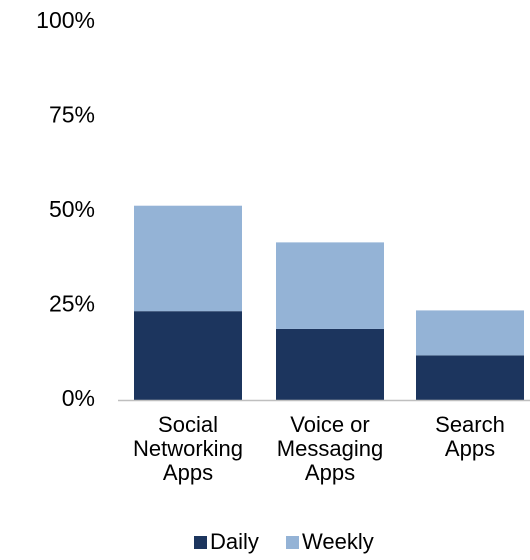  What do you see at coordinates (65, 20) in the screenshot?
I see `y-tick-label: 100%` at bounding box center [65, 20].